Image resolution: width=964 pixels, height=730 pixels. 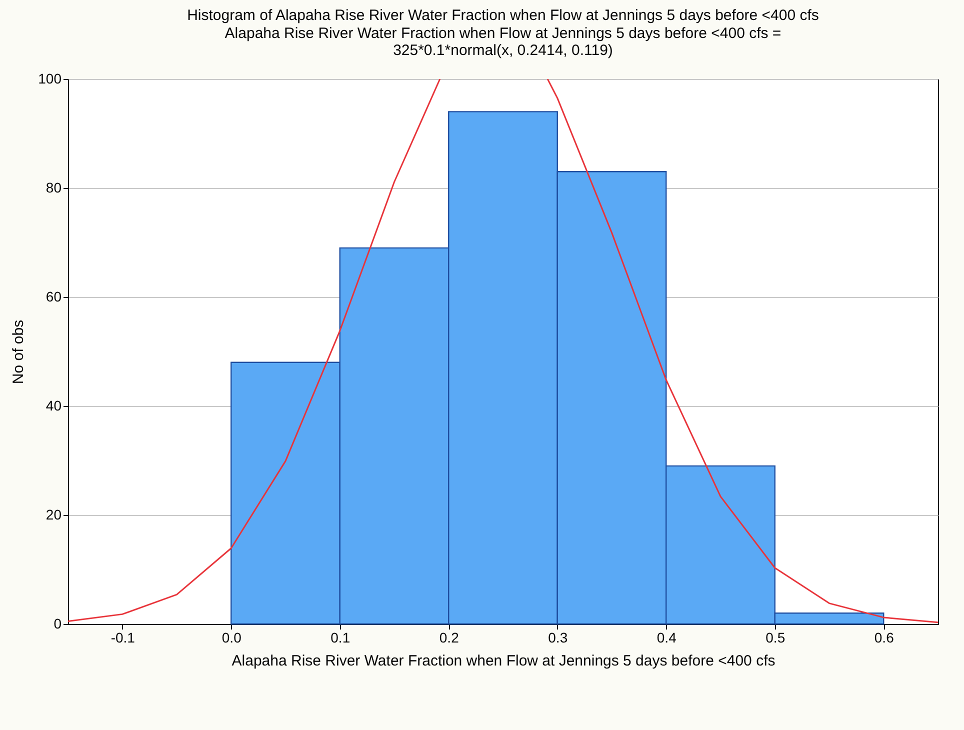 I want to click on x-axis-title: Alapaha Rise River Water Fraction when Flow at Jennings 5 days before <400 cfs, so click(x=504, y=661).